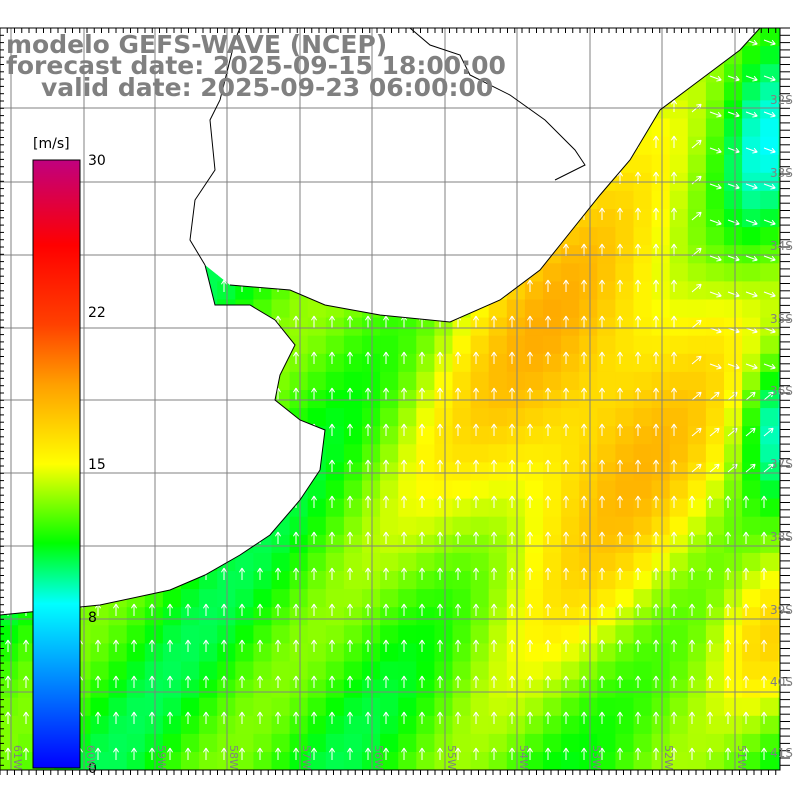 The height and width of the screenshot is (800, 800). I want to click on longitude-label: 57W, so click(306, 757).